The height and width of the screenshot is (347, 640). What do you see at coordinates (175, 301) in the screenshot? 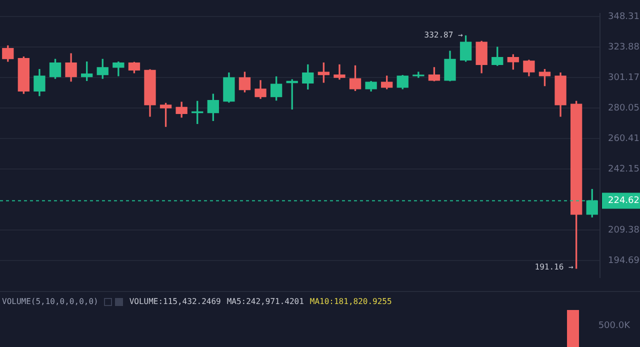
I see `text: VOLUME:115,432.2469` at bounding box center [175, 301].